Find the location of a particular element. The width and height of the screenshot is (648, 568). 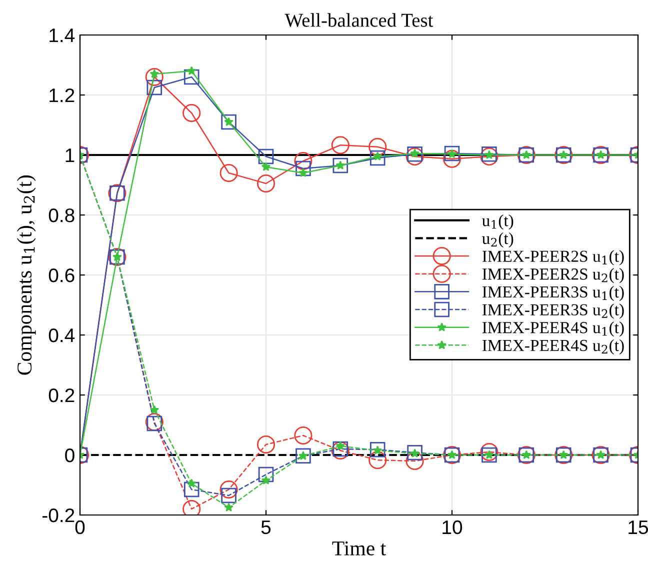

y-tick-label: 0.6 is located at coordinates (61, 275).